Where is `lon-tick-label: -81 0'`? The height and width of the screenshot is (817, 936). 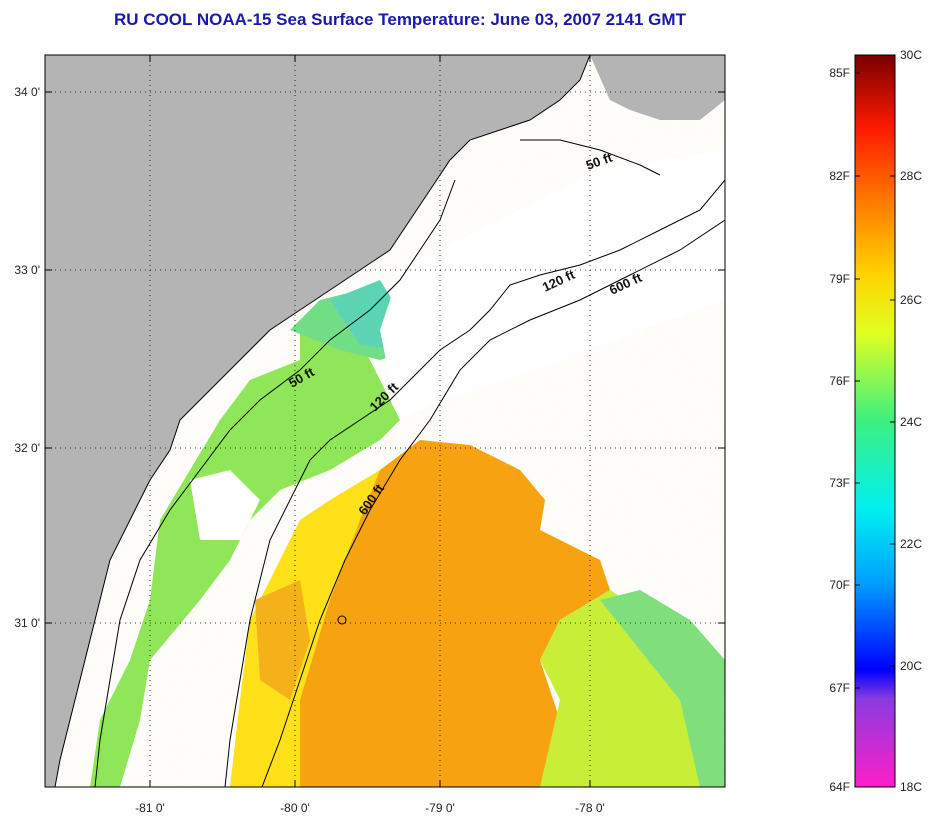
lon-tick-label: -81 0' is located at coordinates (150, 808).